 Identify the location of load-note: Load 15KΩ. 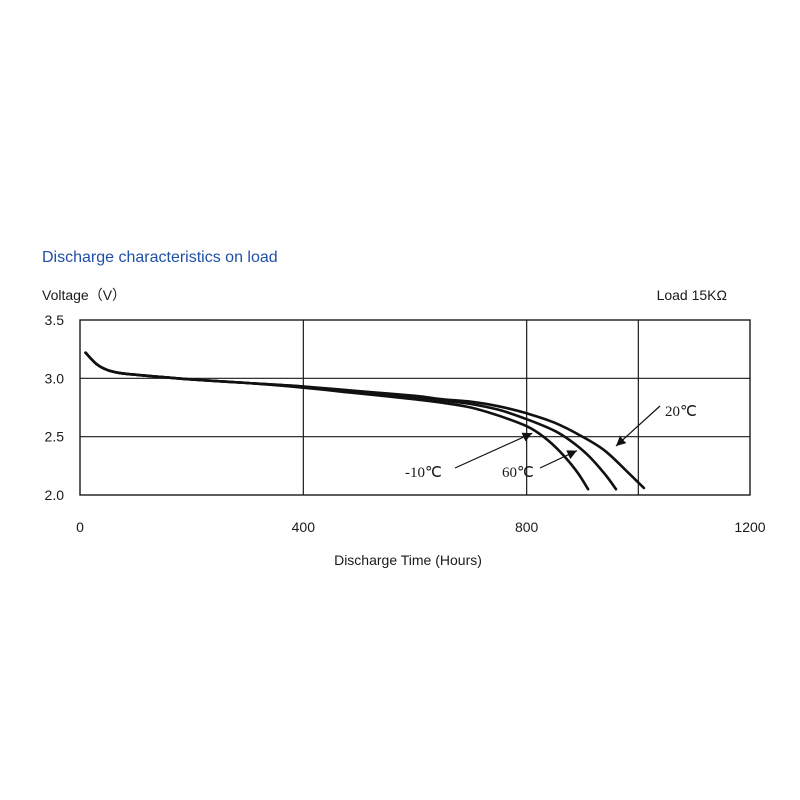
(692, 295).